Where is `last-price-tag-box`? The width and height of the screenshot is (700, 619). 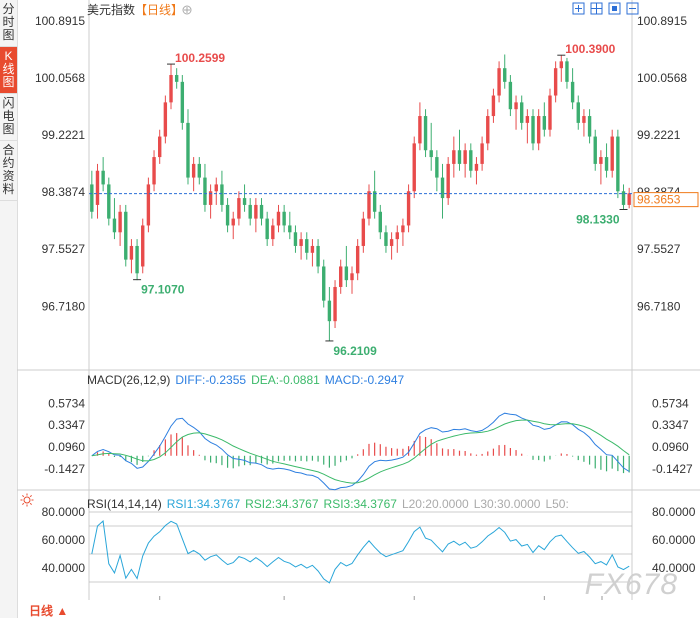
last-price-tag-box is located at coordinates (666, 200).